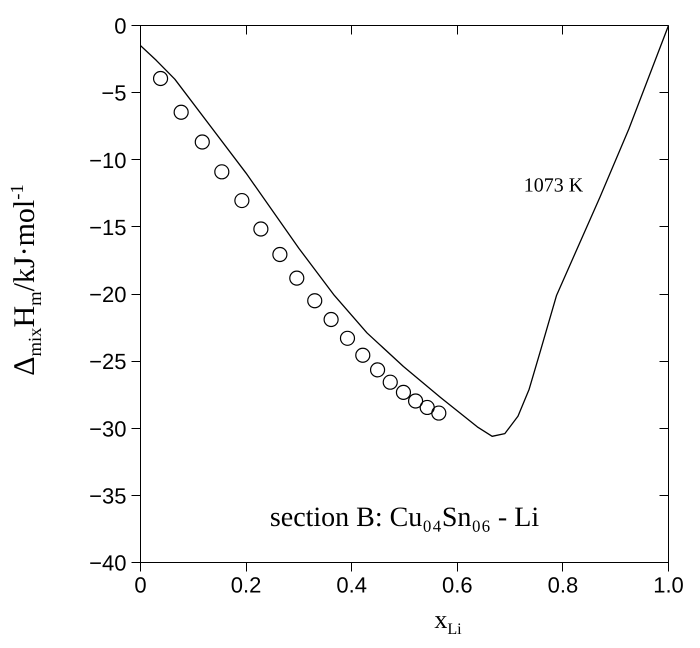 The height and width of the screenshot is (648, 700). What do you see at coordinates (108, 429) in the screenshot?
I see `y-tick-label: −30` at bounding box center [108, 429].